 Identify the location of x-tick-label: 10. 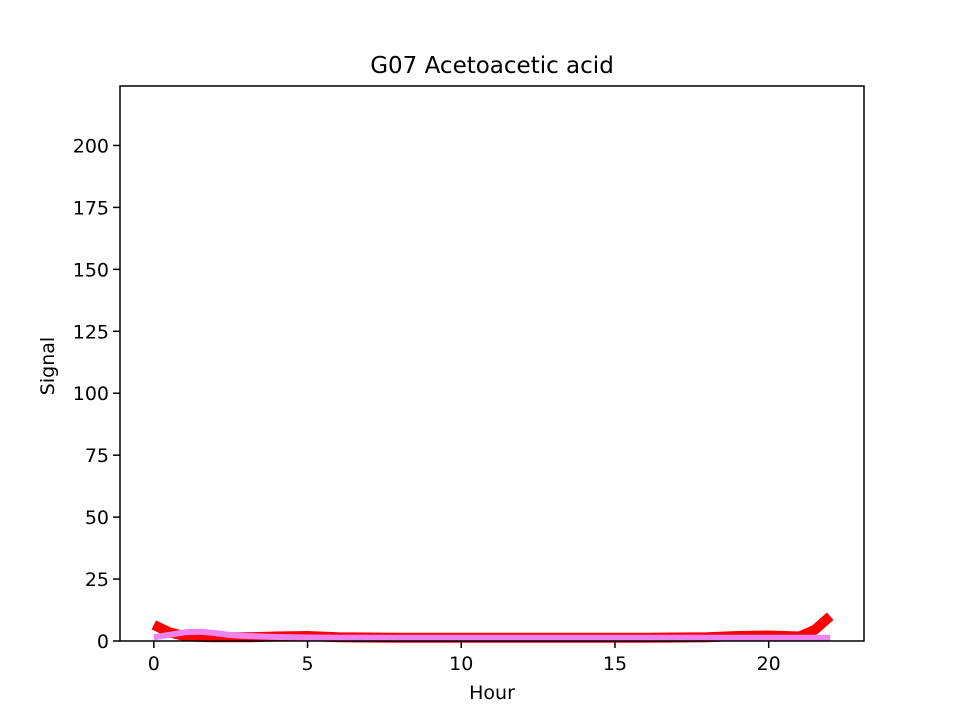
(461, 664).